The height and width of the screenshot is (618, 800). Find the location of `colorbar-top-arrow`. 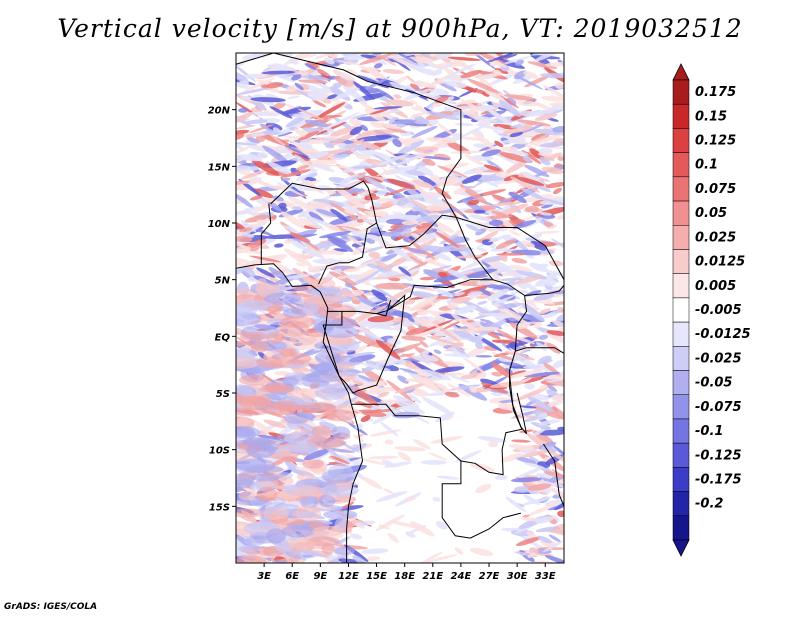

colorbar-top-arrow is located at coordinates (681, 72).